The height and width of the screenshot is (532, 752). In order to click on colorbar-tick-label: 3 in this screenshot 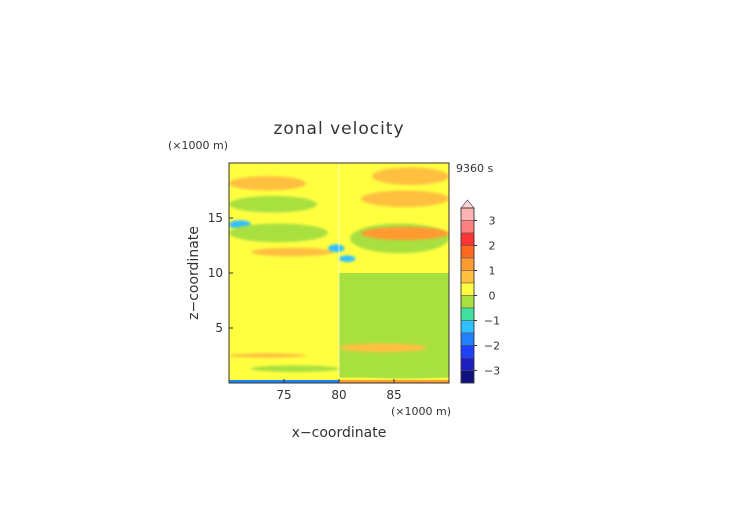, I will do `click(492, 221)`.